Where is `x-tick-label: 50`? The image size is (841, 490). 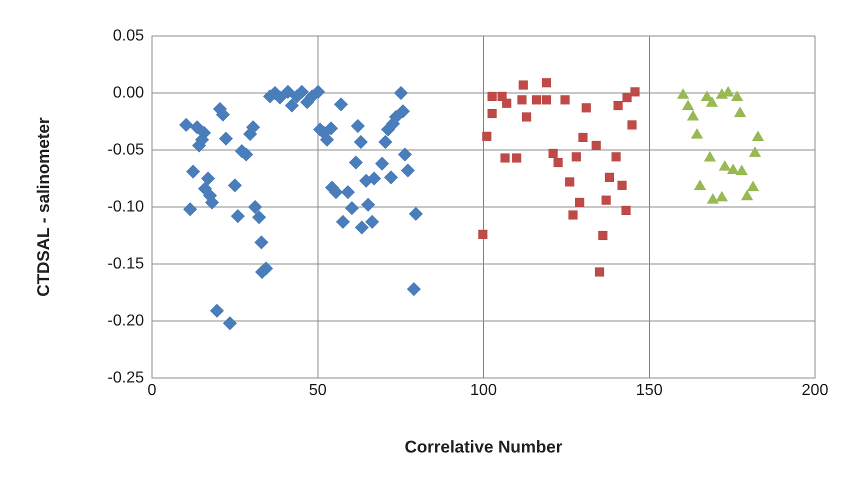 x-tick-label: 50 is located at coordinates (317, 391).